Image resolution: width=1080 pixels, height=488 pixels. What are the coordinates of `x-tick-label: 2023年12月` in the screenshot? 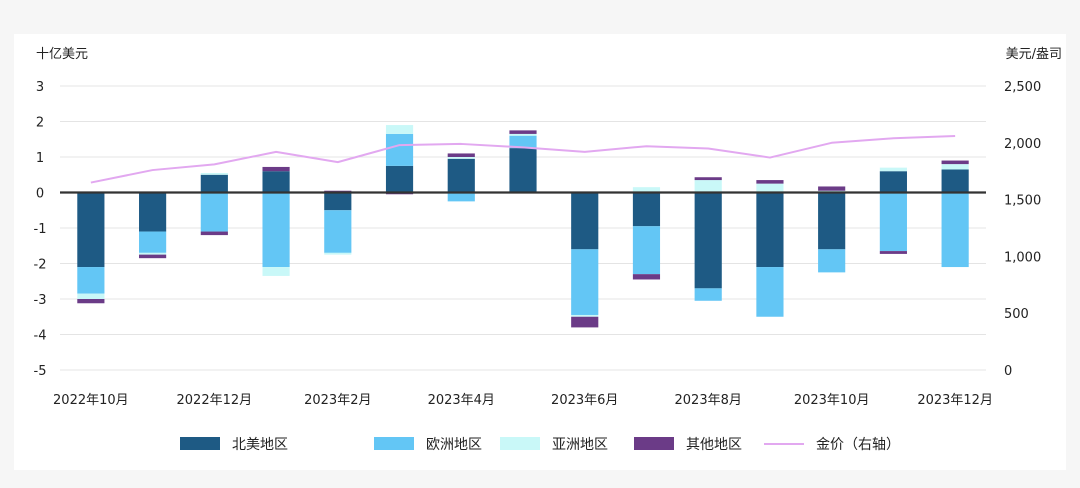 It's located at (955, 400).